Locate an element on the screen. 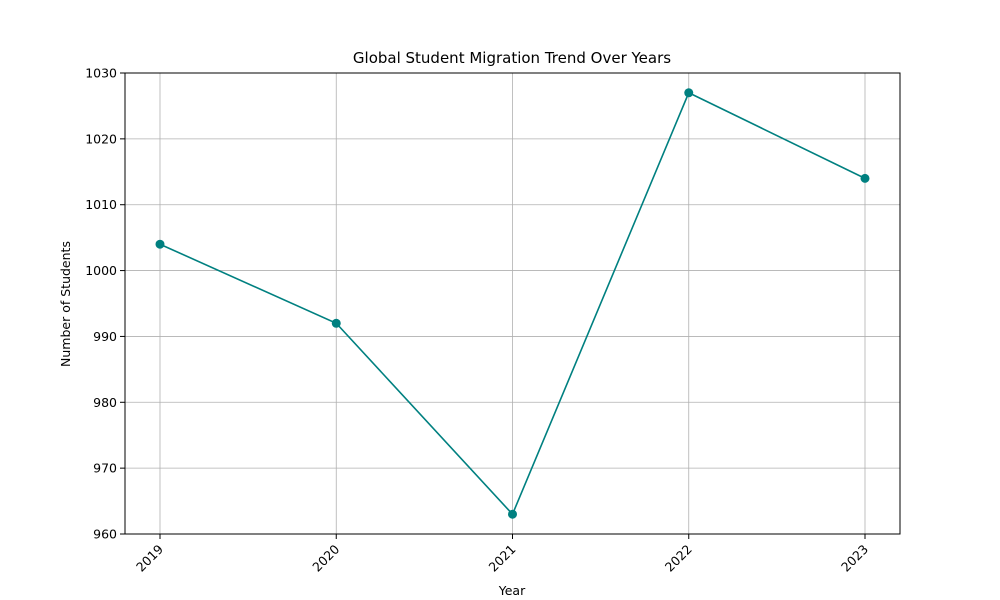 Image resolution: width=1000 pixels, height=600 pixels. y-tick-label: 980 is located at coordinates (105, 402).